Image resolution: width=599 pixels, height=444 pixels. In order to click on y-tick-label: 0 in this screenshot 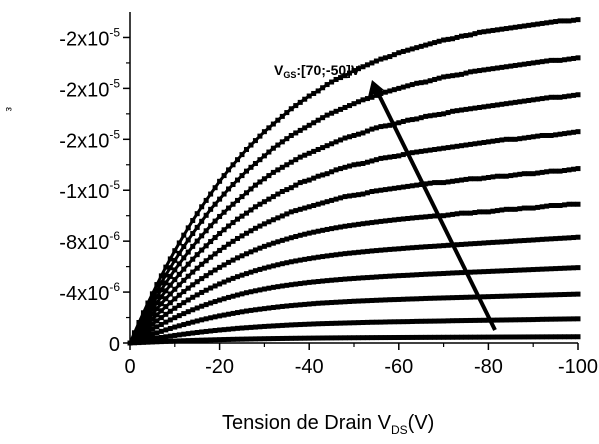, I will do `click(114, 345)`.